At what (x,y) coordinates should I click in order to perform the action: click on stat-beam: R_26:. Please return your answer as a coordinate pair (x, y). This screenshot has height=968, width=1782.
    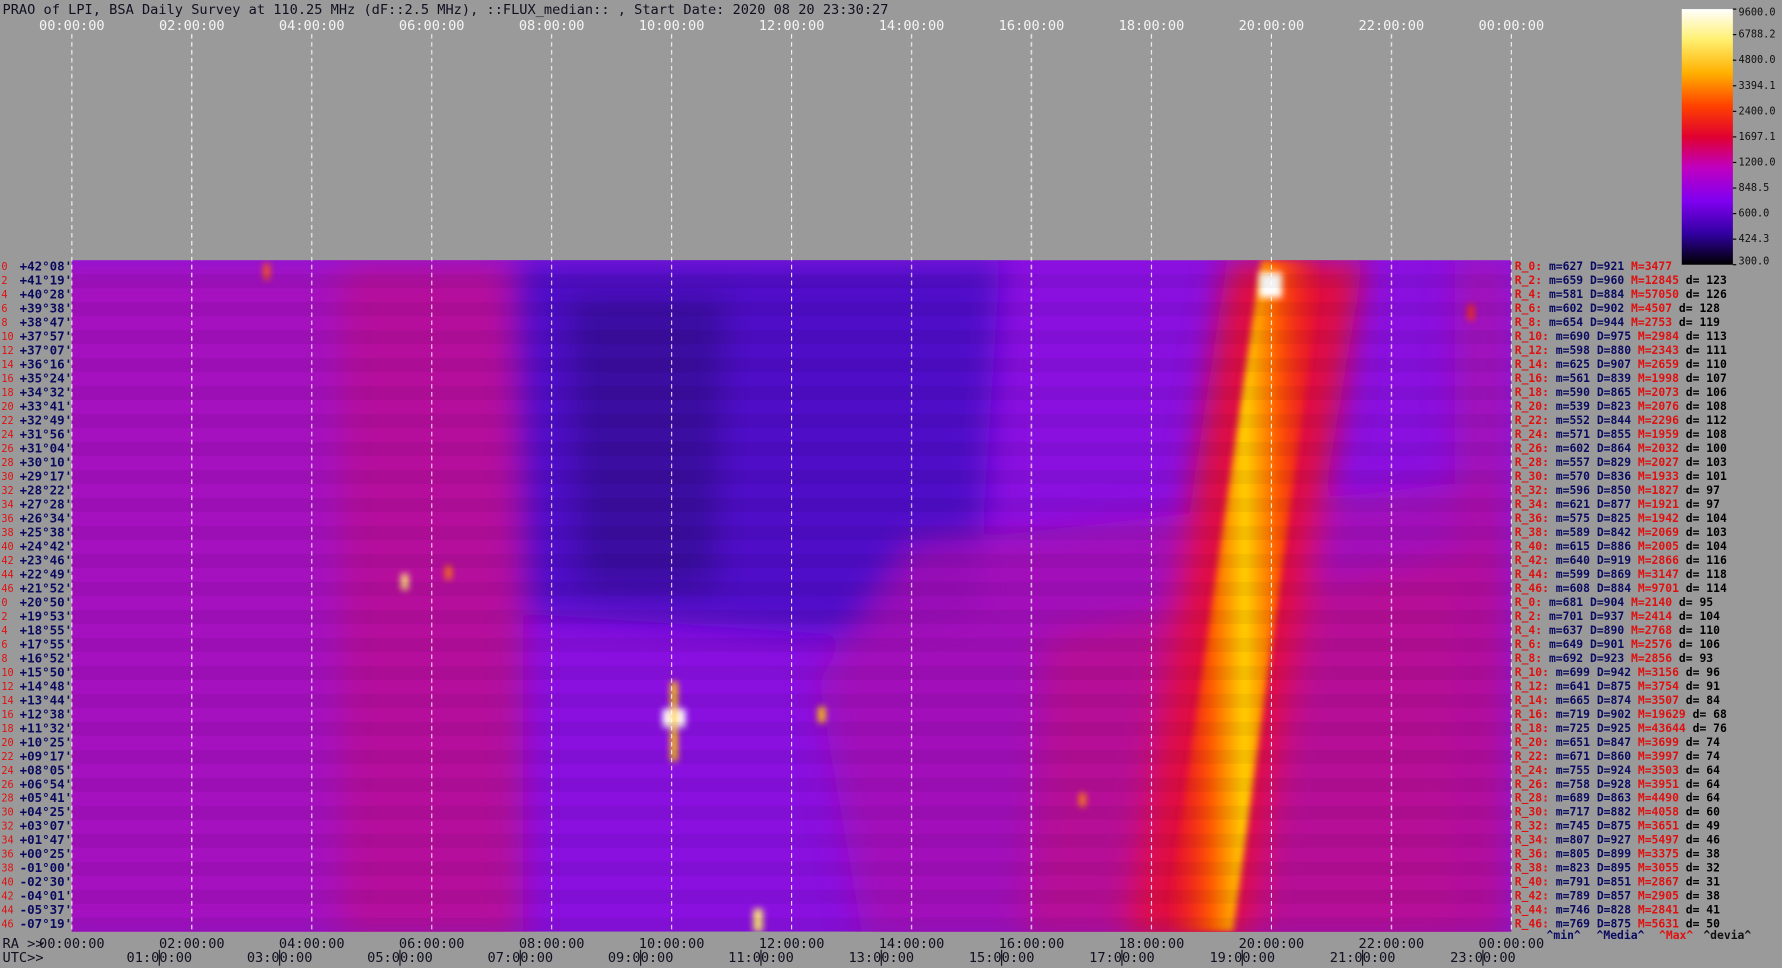
    Looking at the image, I should click on (1532, 448).